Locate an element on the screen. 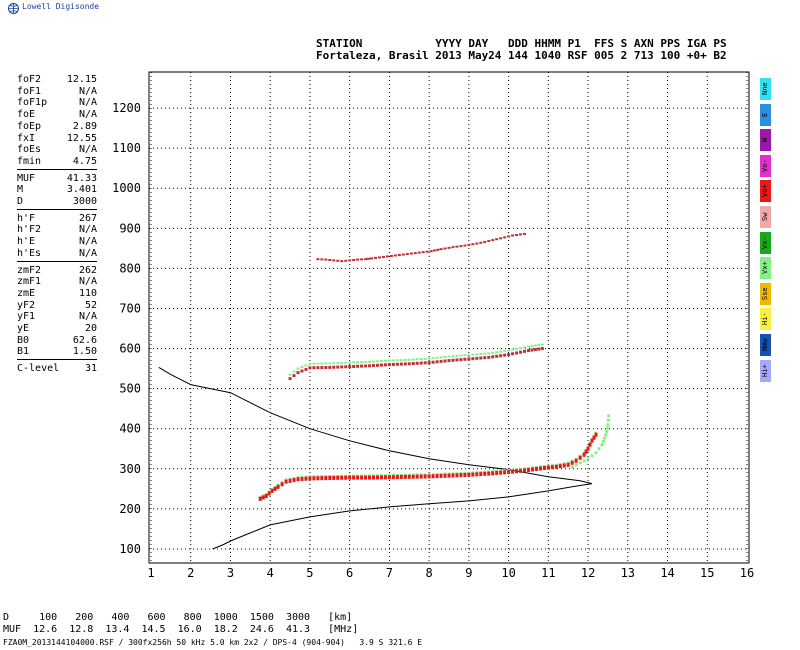  x-tick-label: 10 is located at coordinates (508, 573).